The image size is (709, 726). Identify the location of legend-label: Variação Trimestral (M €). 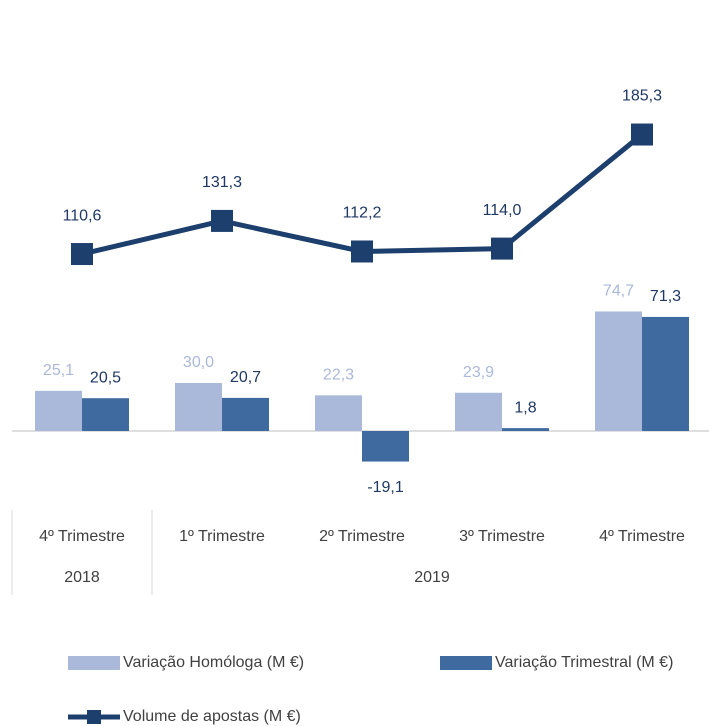
(584, 662).